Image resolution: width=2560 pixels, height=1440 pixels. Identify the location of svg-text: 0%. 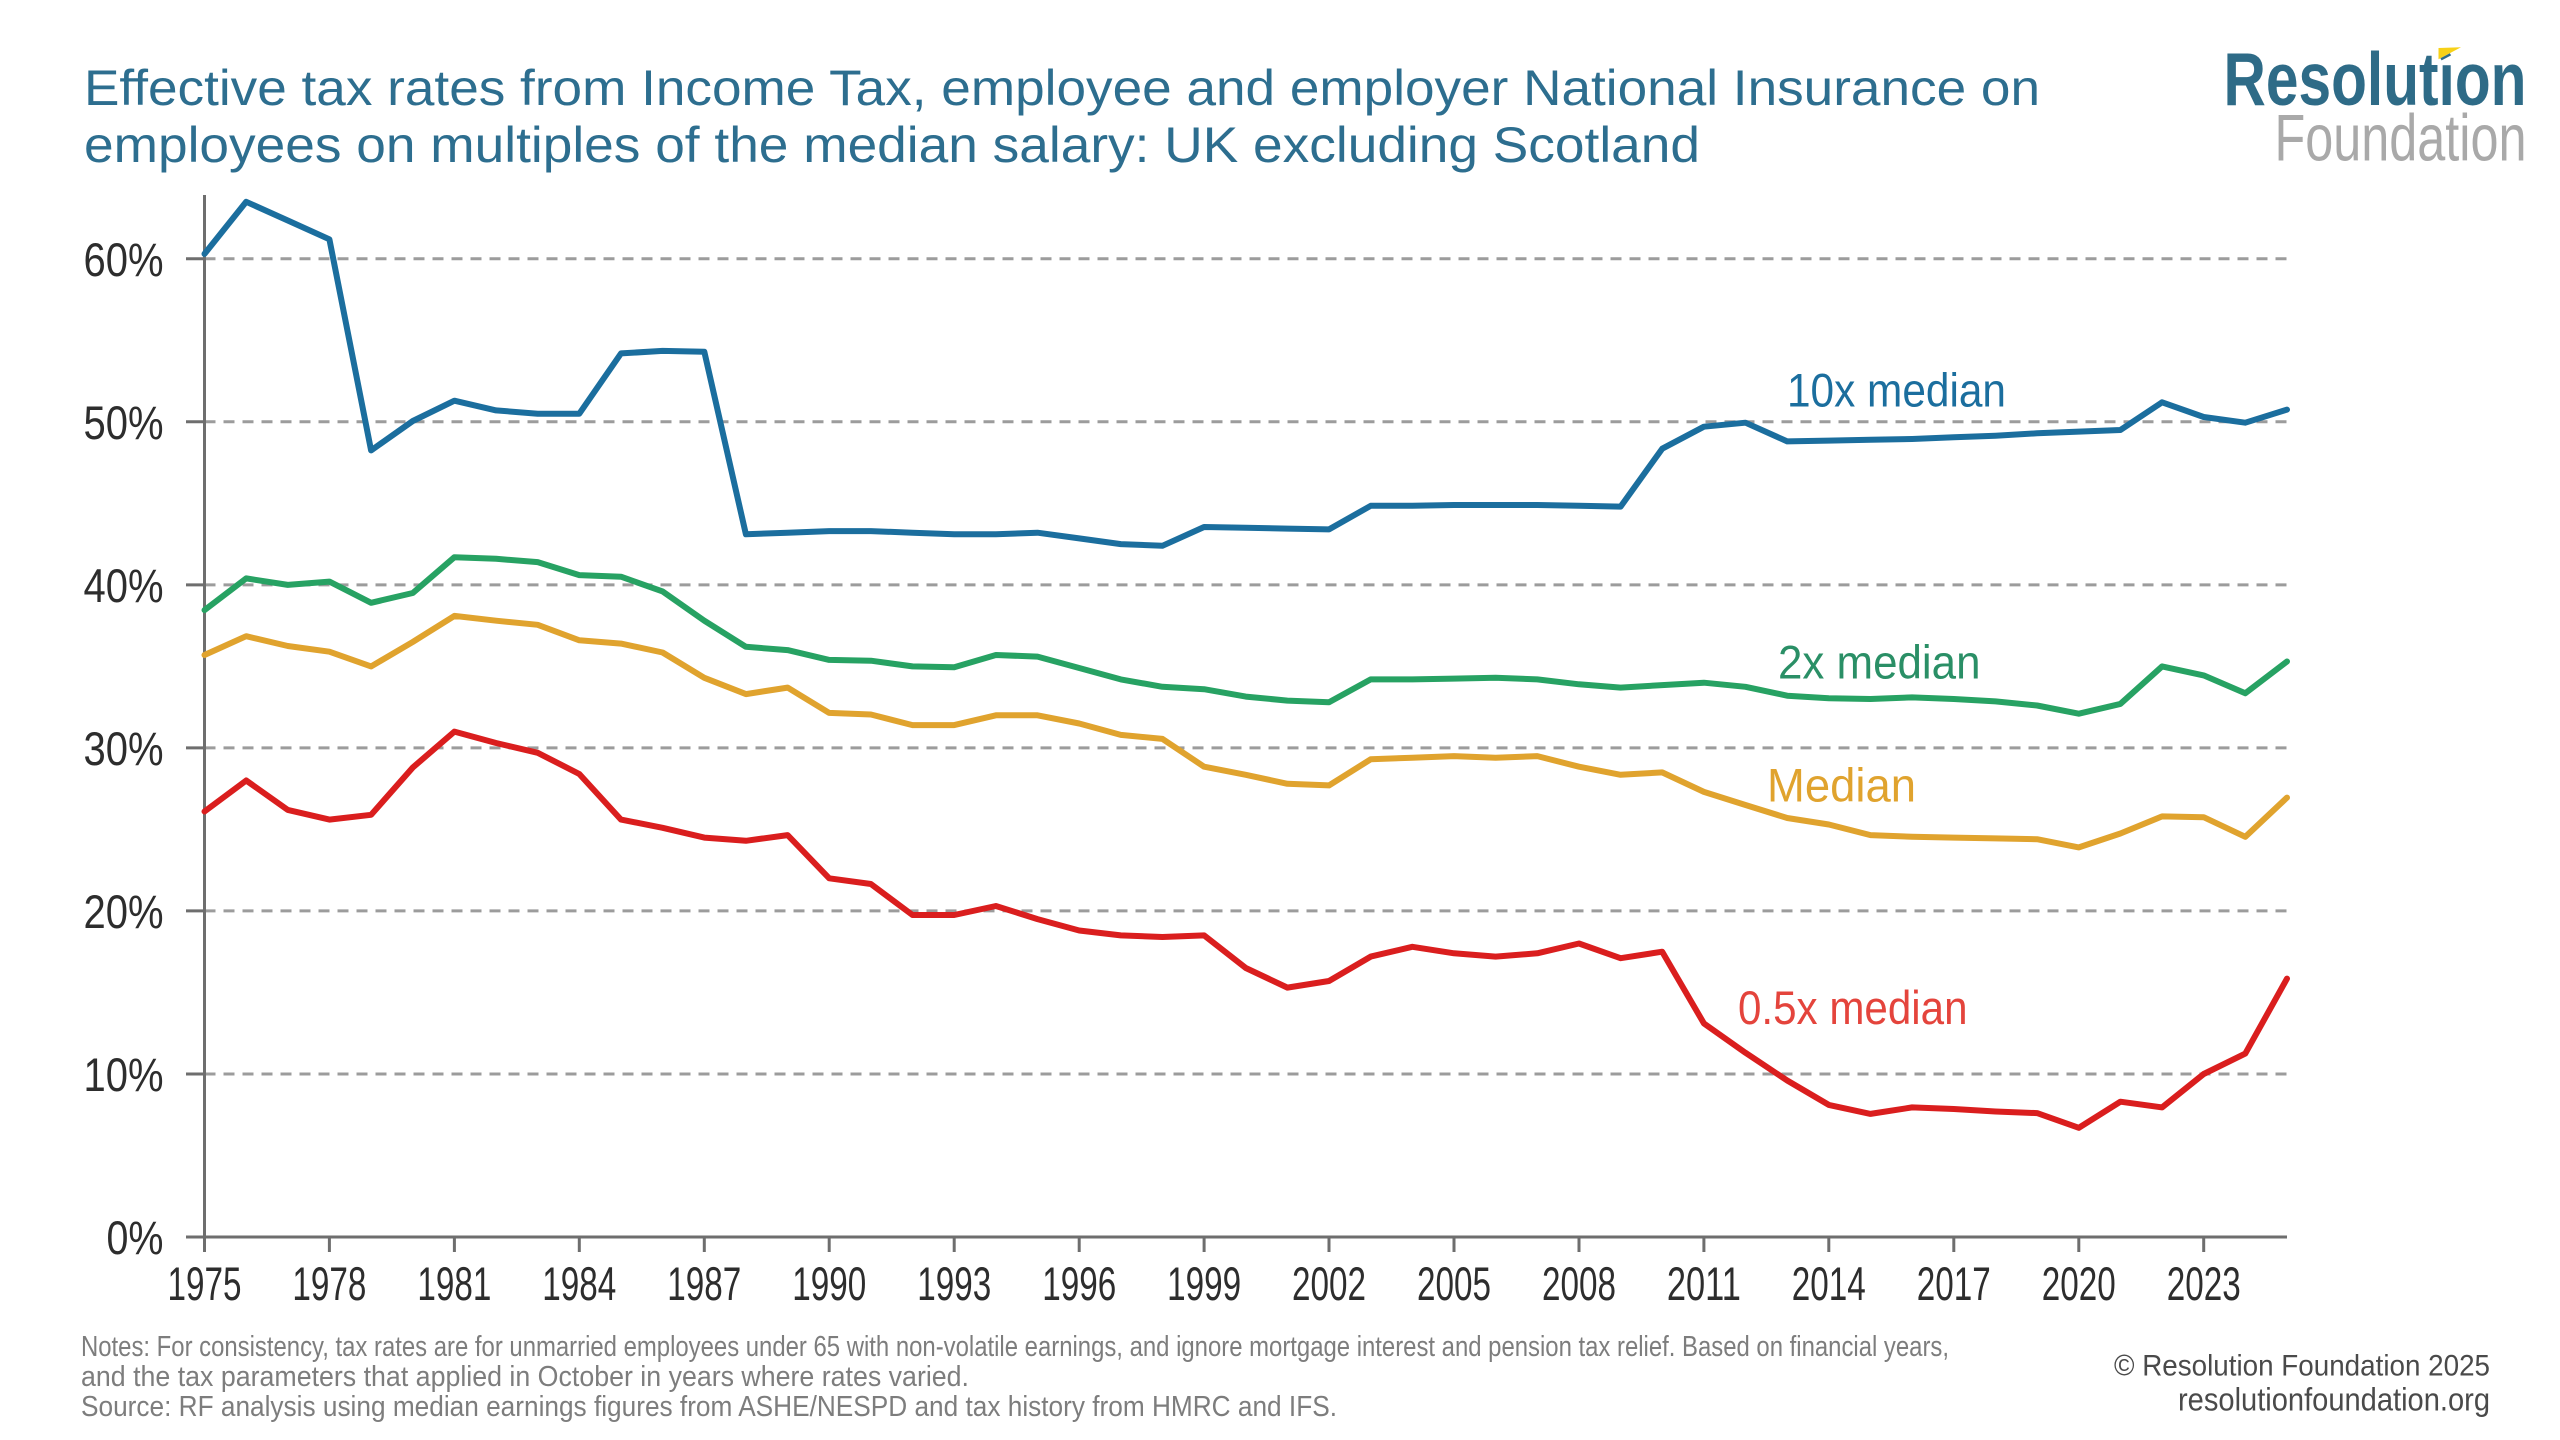
(135, 1237).